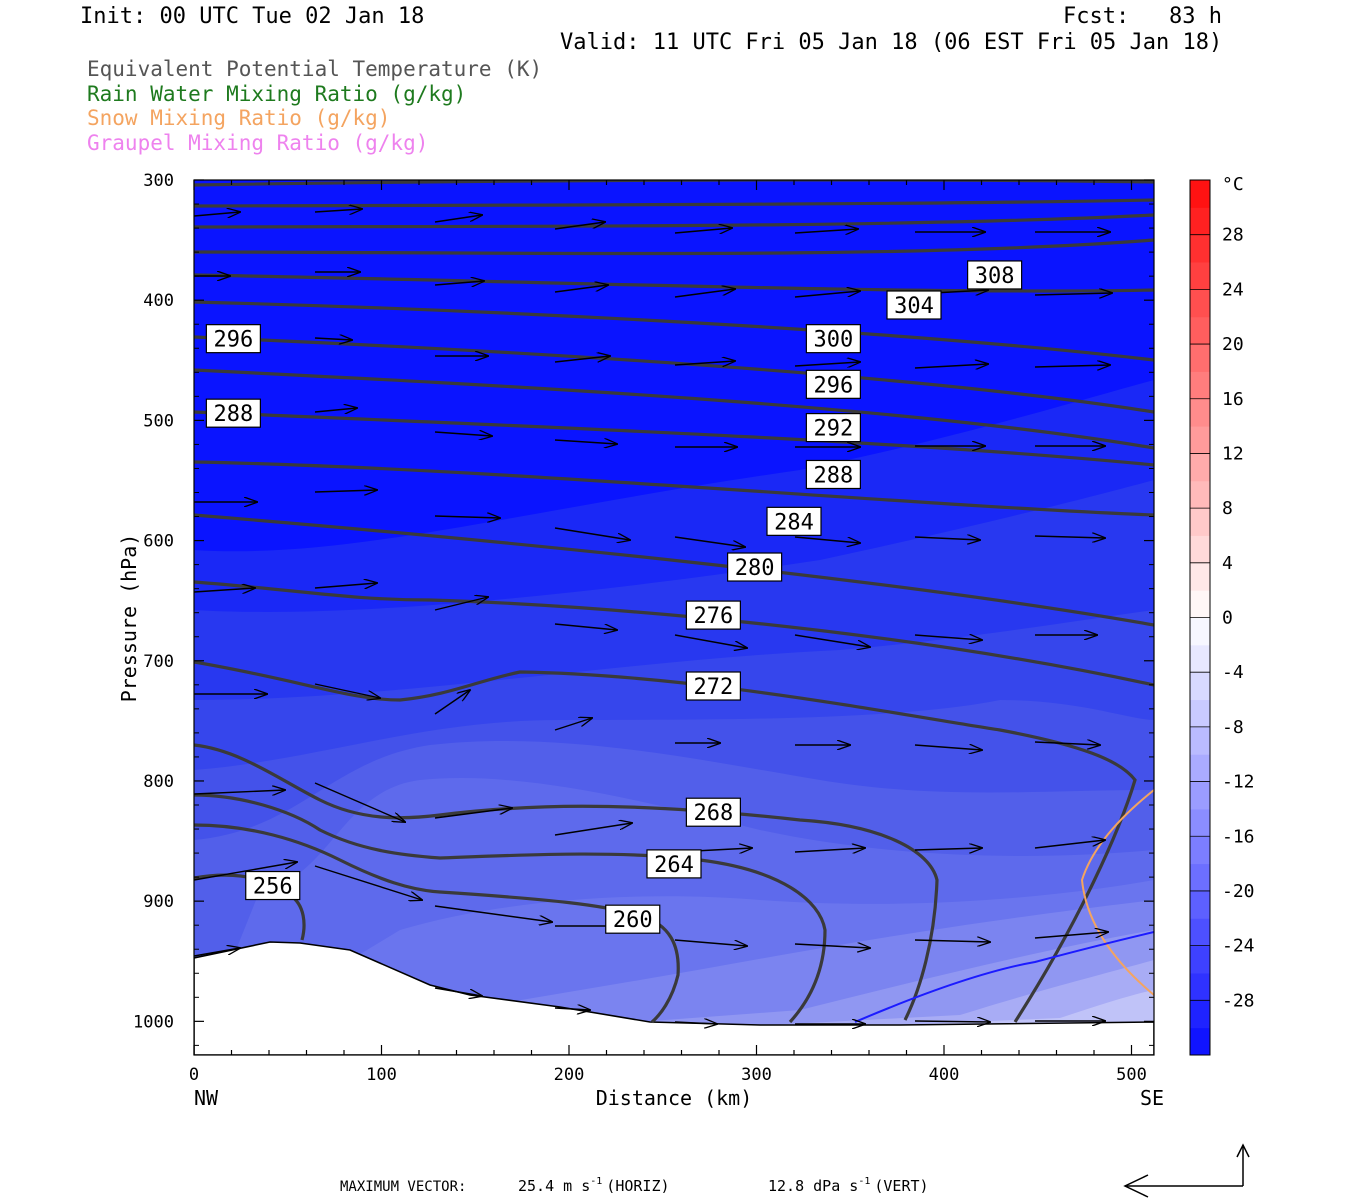  What do you see at coordinates (1142, 16) in the screenshot?
I see `forecast-hour: Fcst: 83 h` at bounding box center [1142, 16].